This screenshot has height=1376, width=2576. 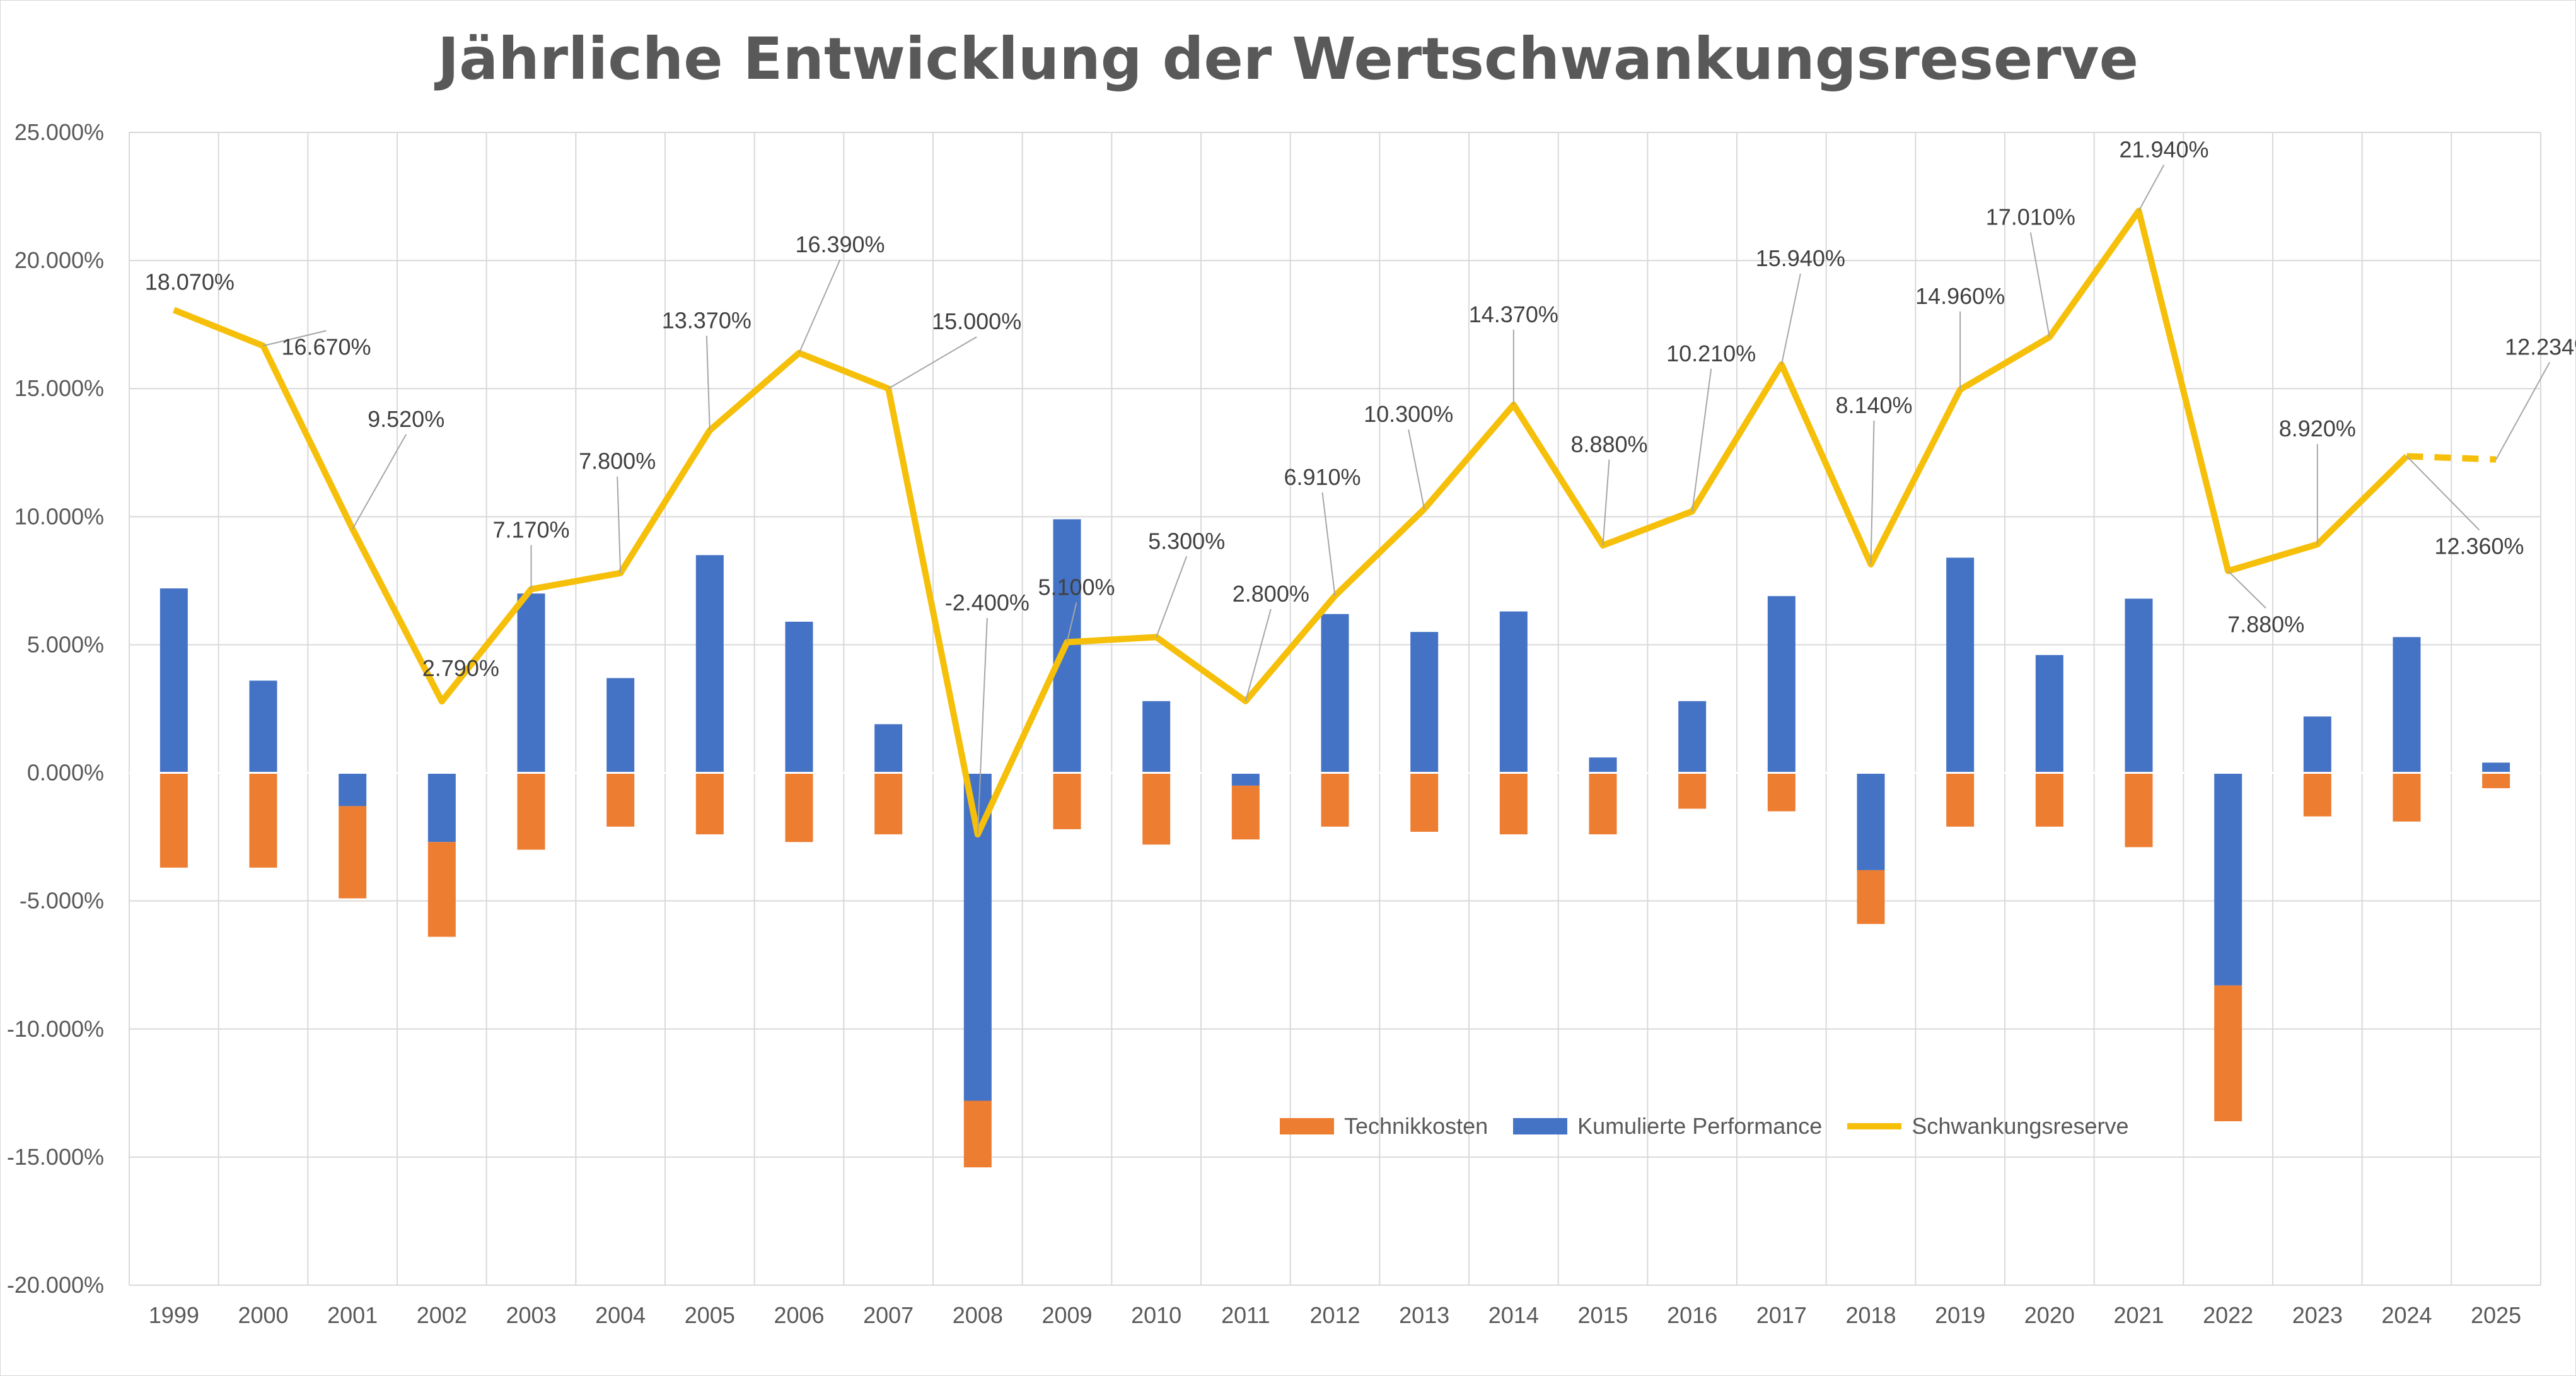 What do you see at coordinates (2479, 546) in the screenshot?
I see `reserve-data-label: 12.360%` at bounding box center [2479, 546].